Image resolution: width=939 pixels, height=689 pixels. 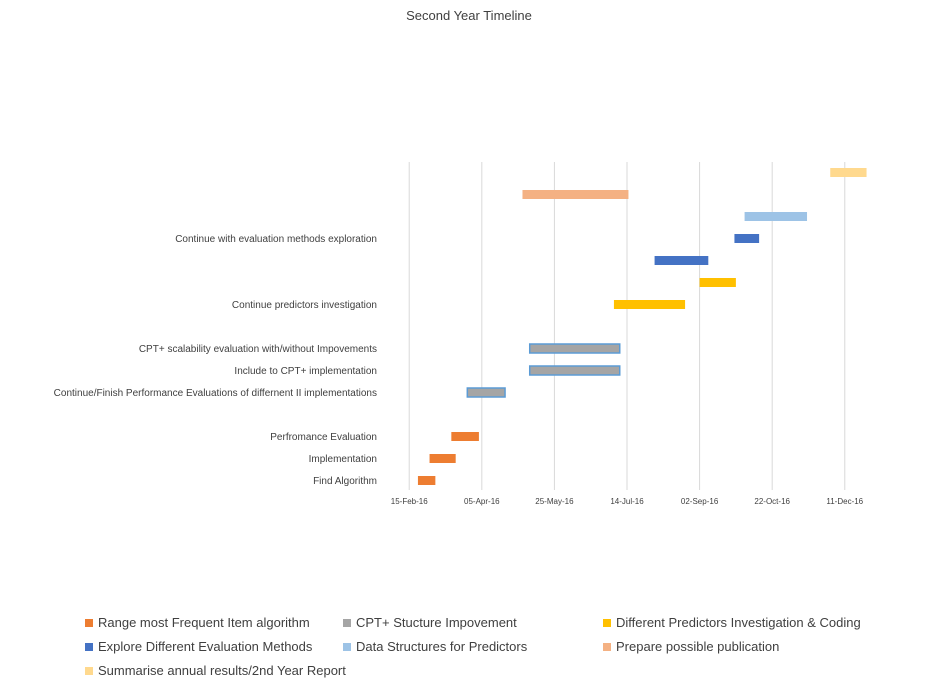 What do you see at coordinates (305, 371) in the screenshot?
I see `category-label: Include to CPT+ implementation` at bounding box center [305, 371].